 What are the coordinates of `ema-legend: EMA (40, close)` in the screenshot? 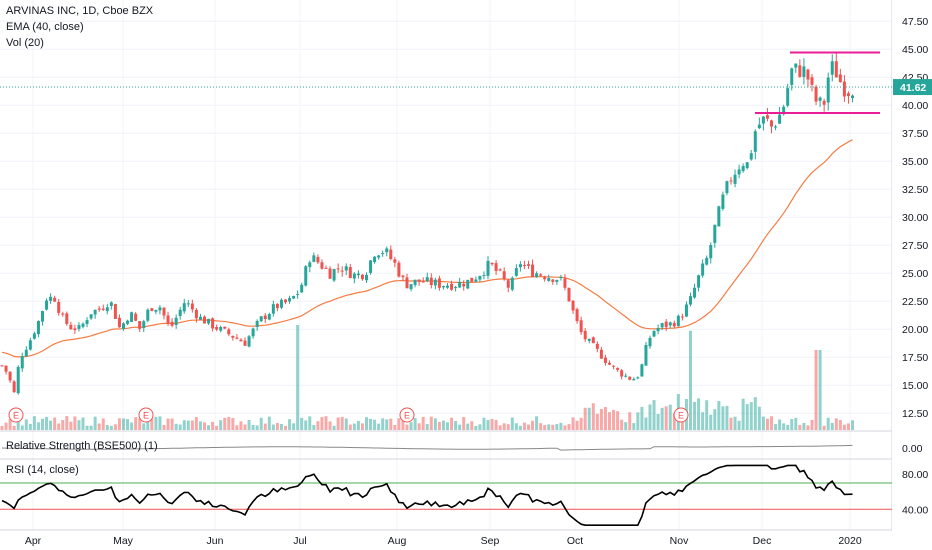 It's located at (45, 27).